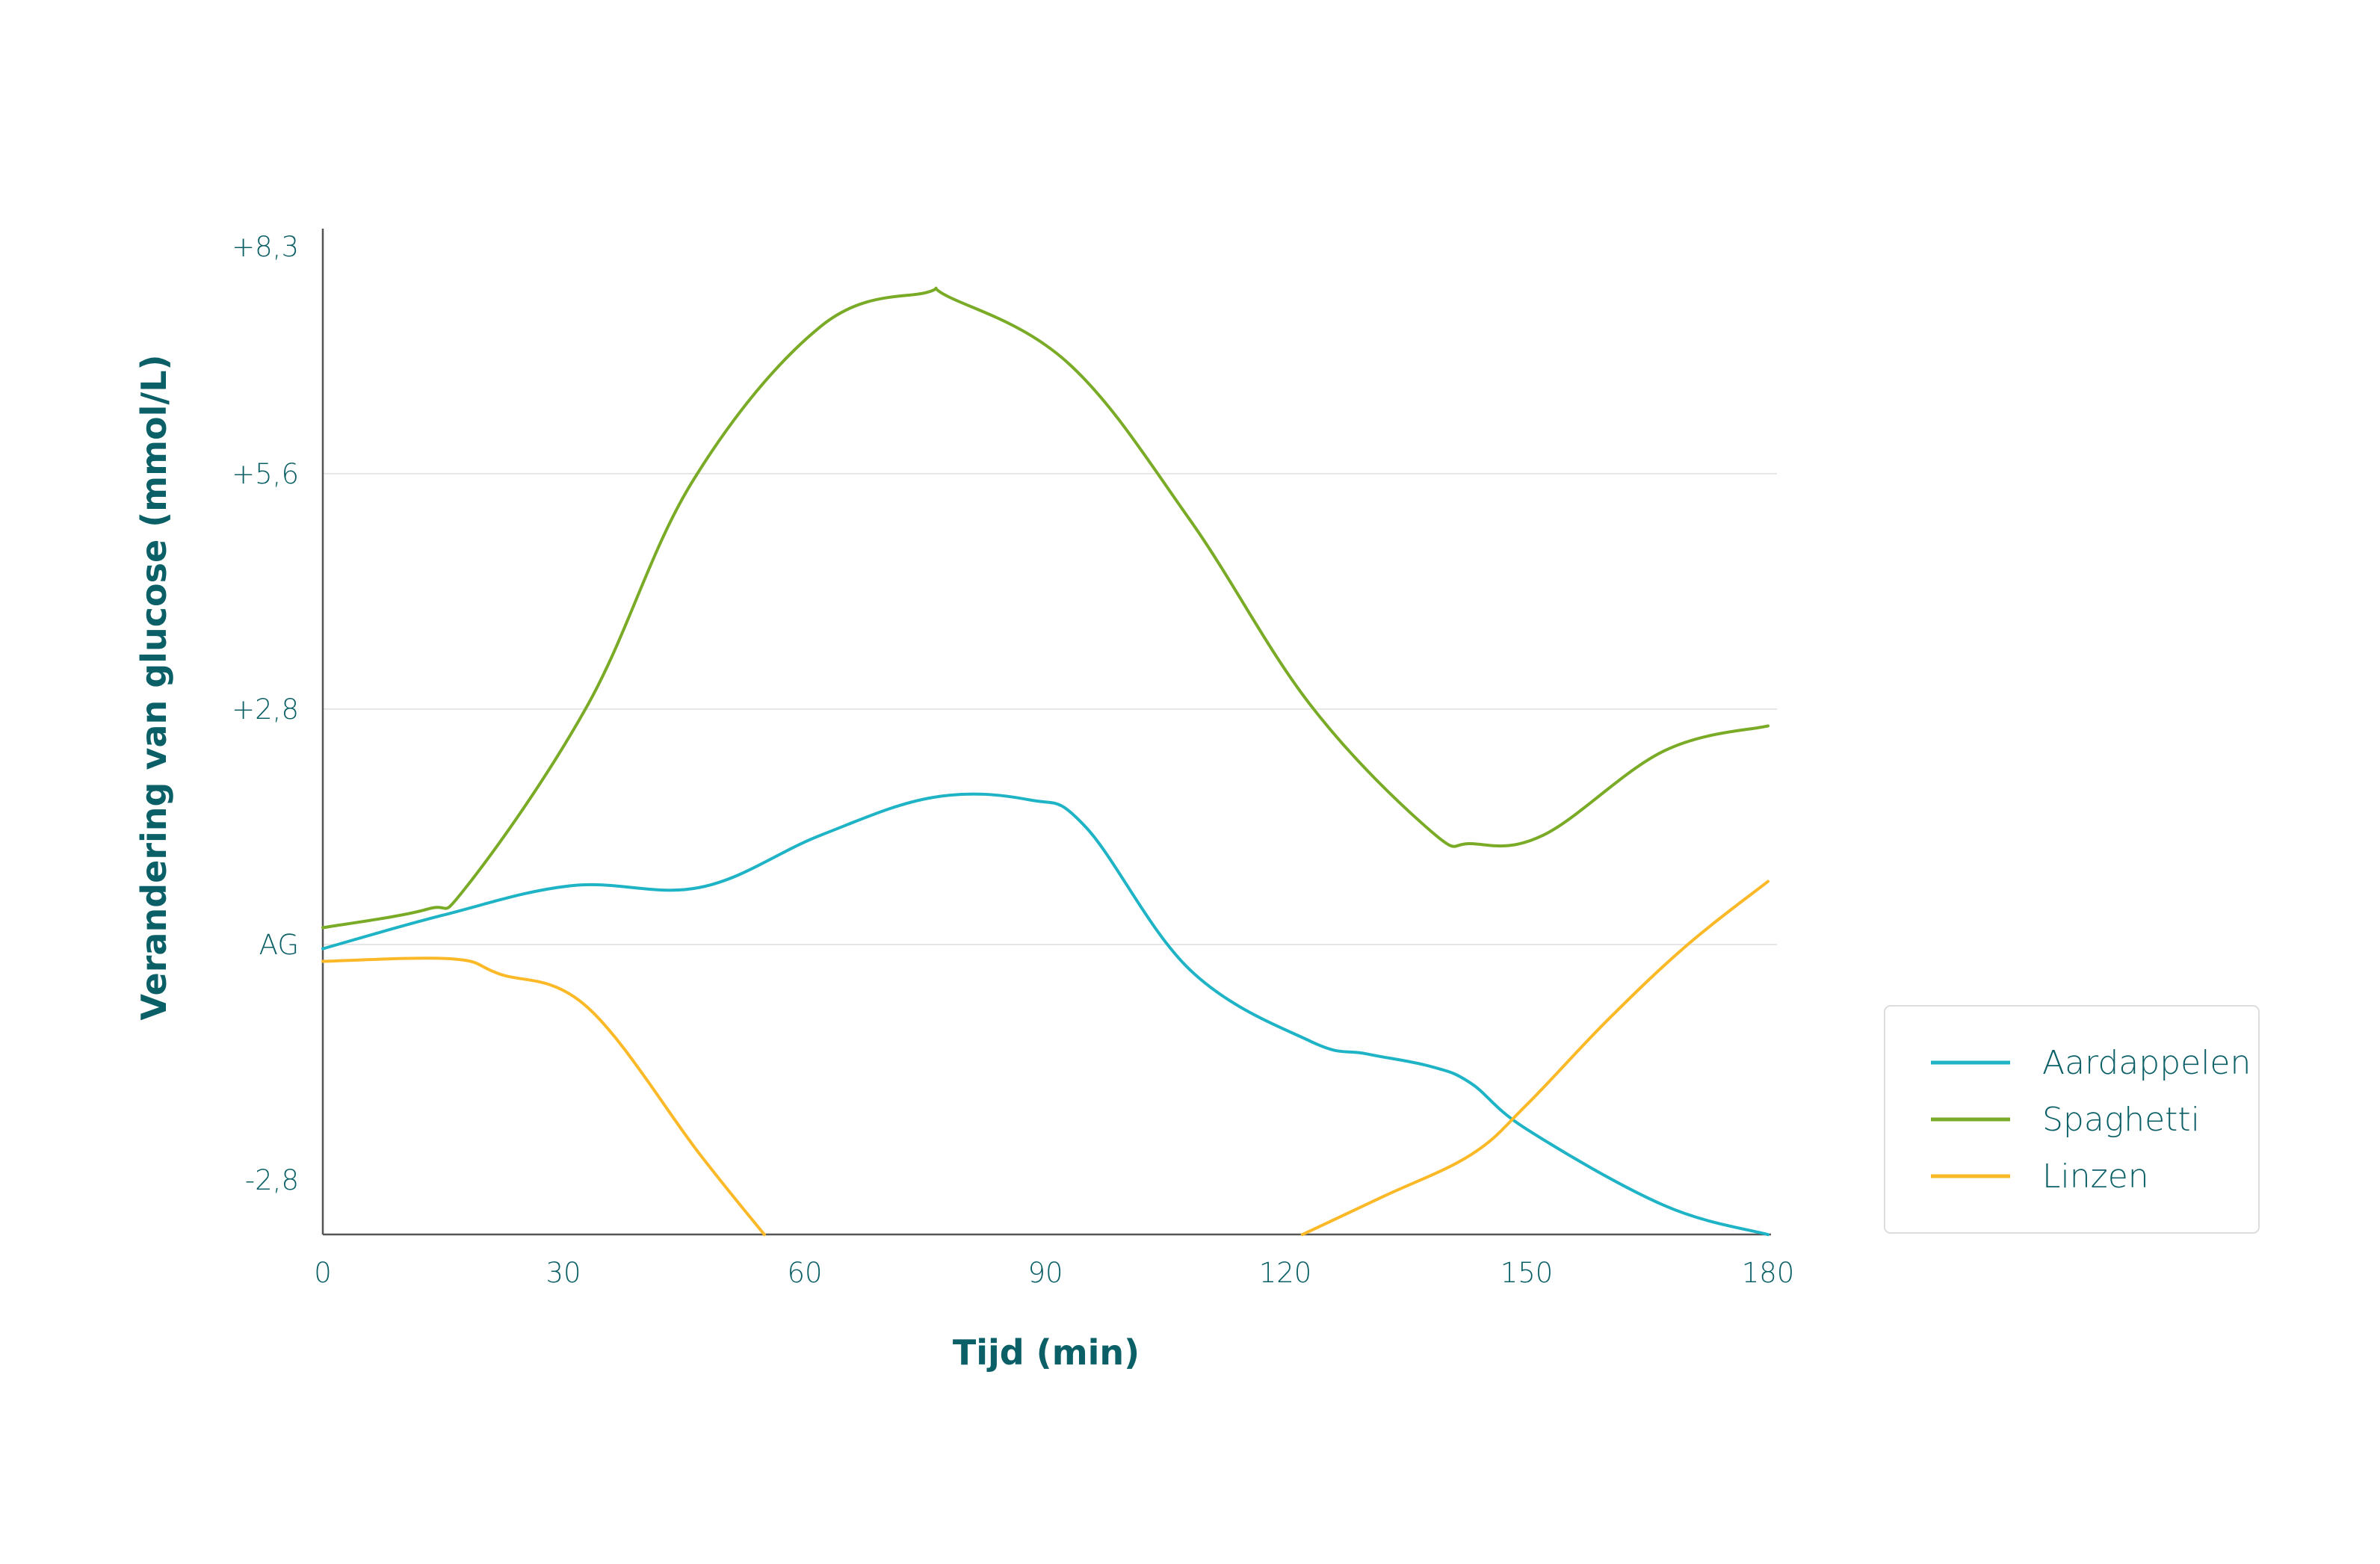 The image size is (2380, 1564). What do you see at coordinates (279, 945) in the screenshot?
I see `y-tick-label: AG` at bounding box center [279, 945].